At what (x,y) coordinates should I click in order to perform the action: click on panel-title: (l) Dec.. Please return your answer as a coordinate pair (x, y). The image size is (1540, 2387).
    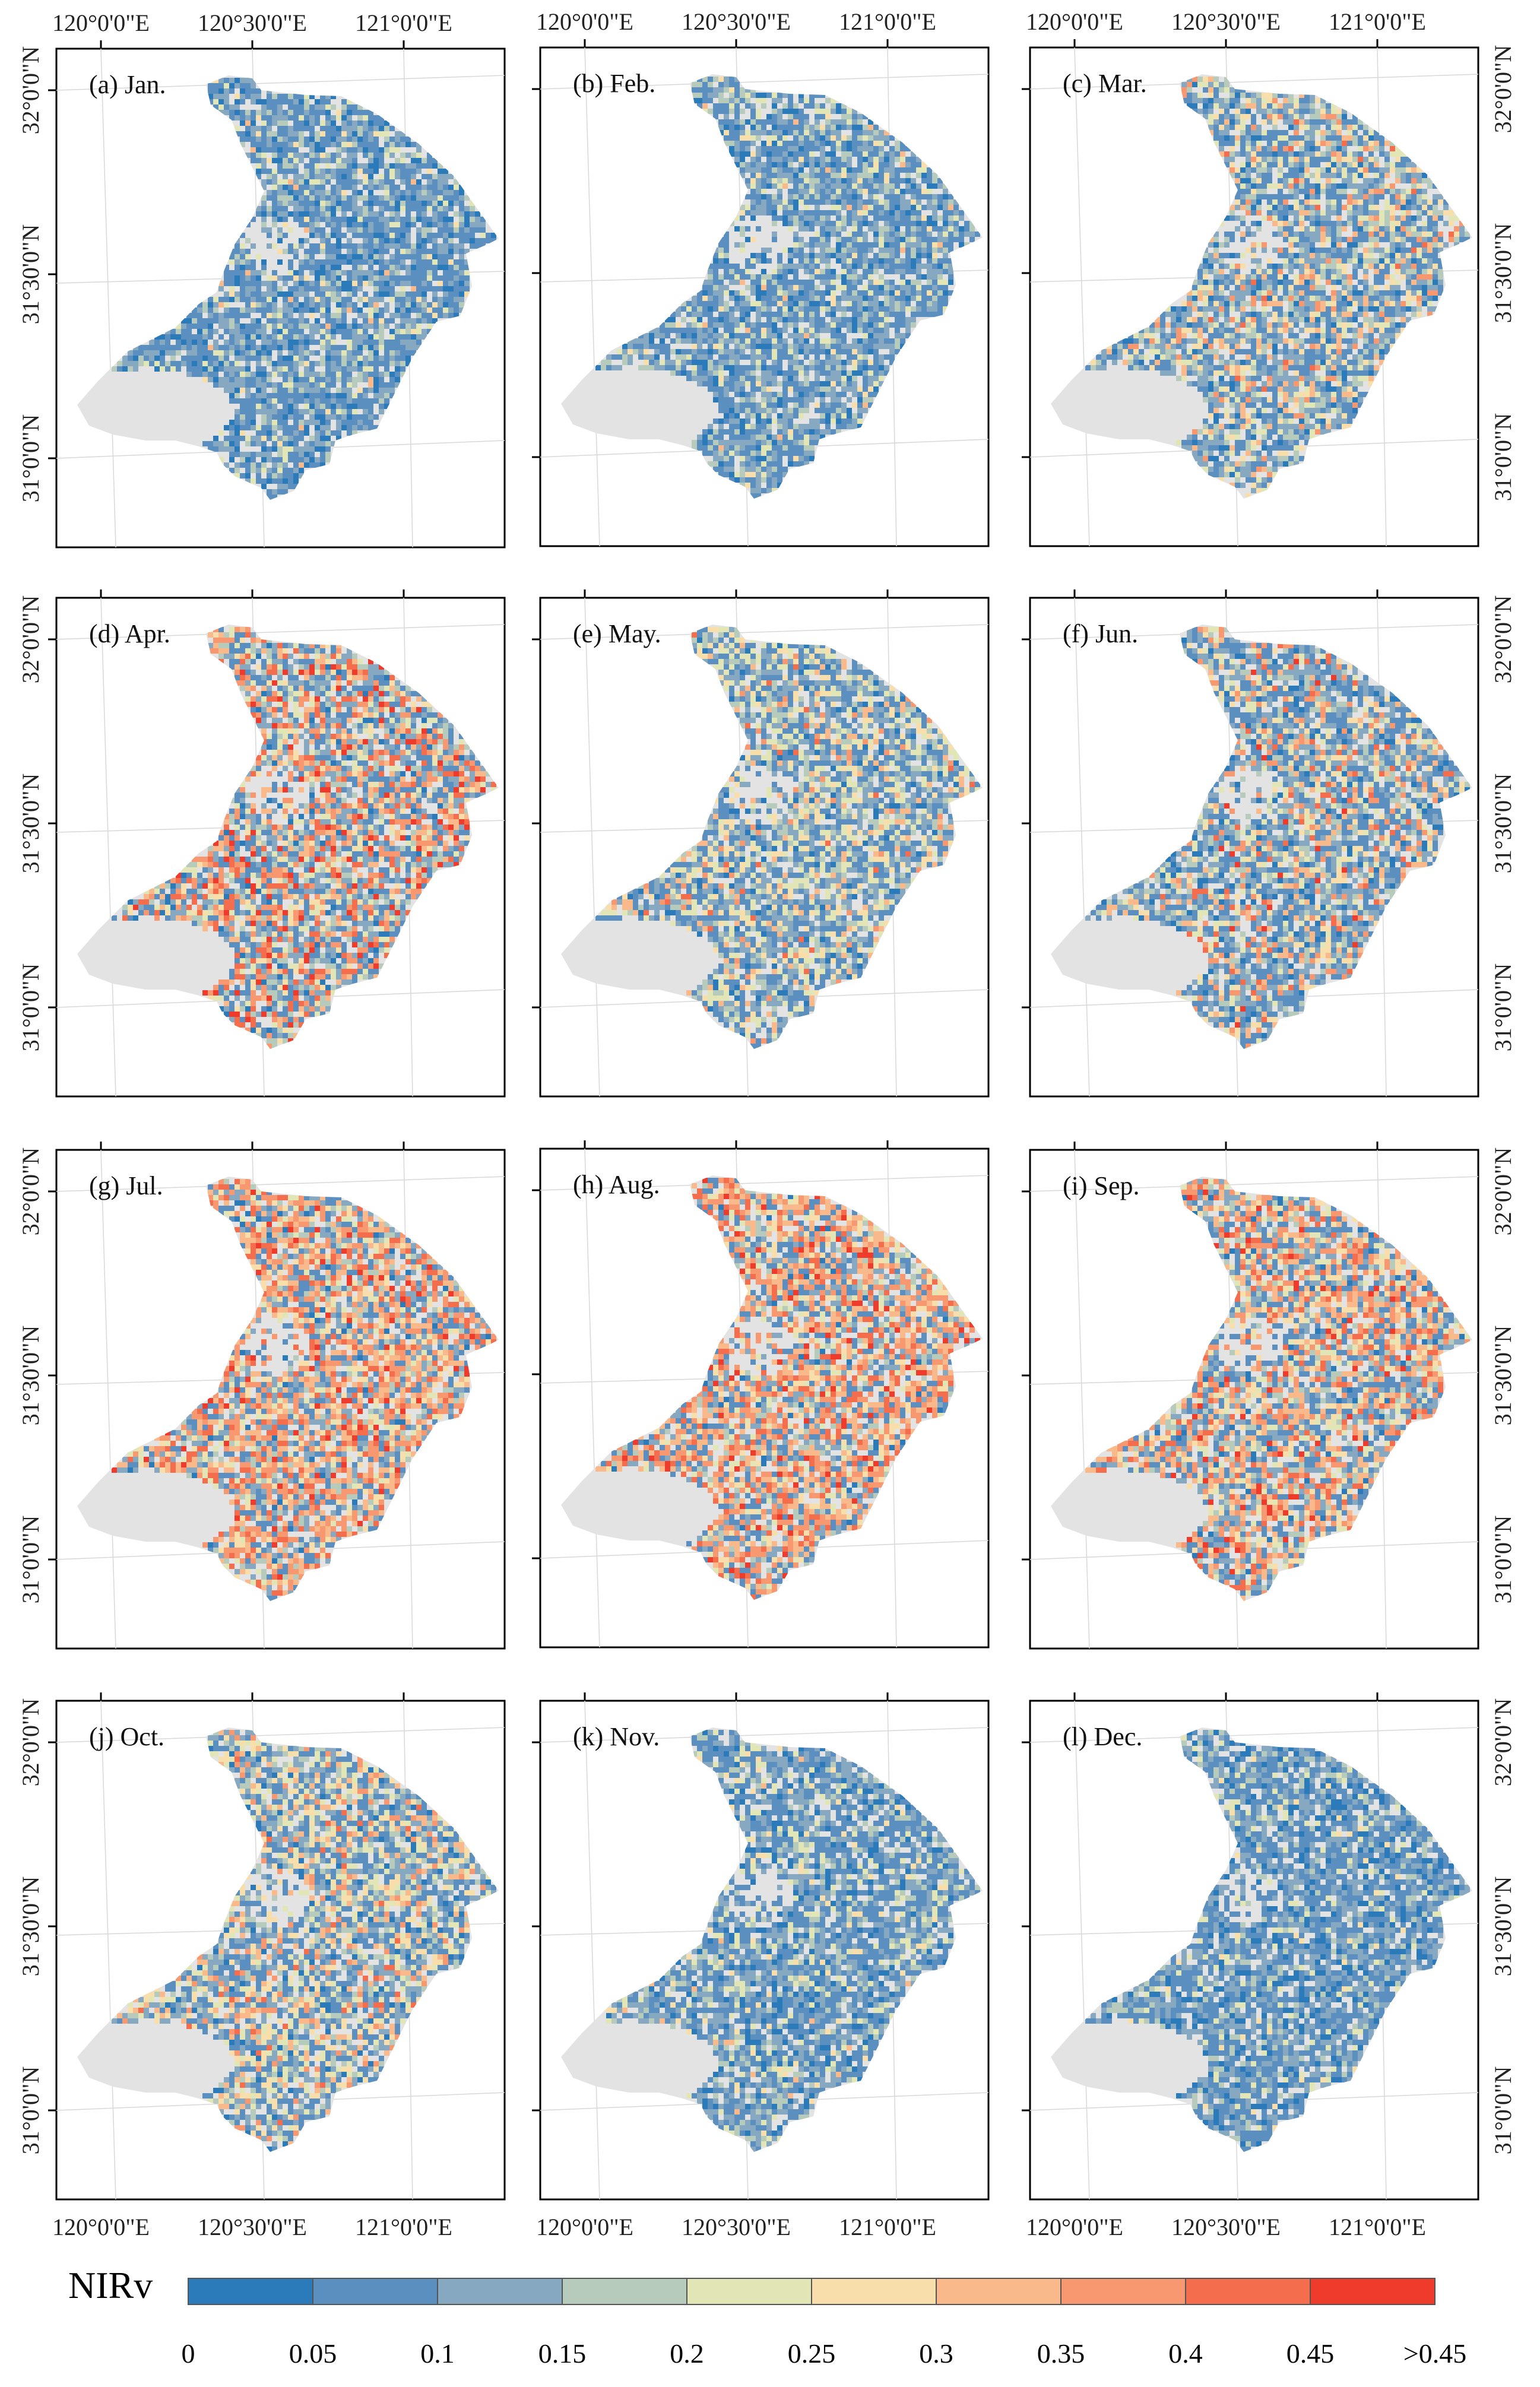
    Looking at the image, I should click on (1102, 1736).